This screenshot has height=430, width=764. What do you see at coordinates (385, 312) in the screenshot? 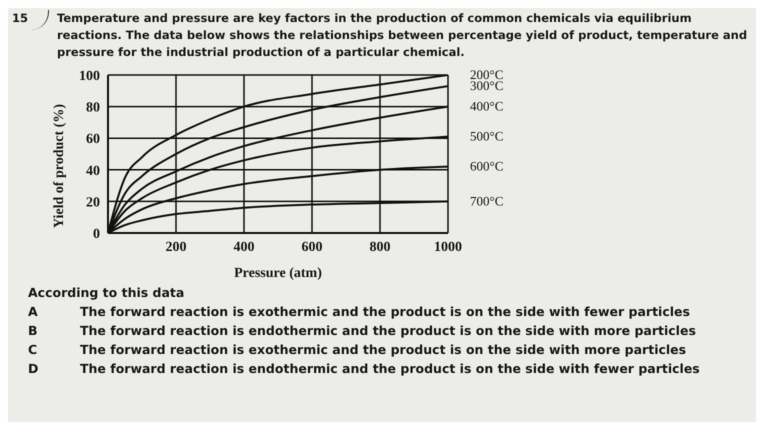
I see `text: The forward reaction is exothermic and the product is on the side with fewer particles` at bounding box center [385, 312].